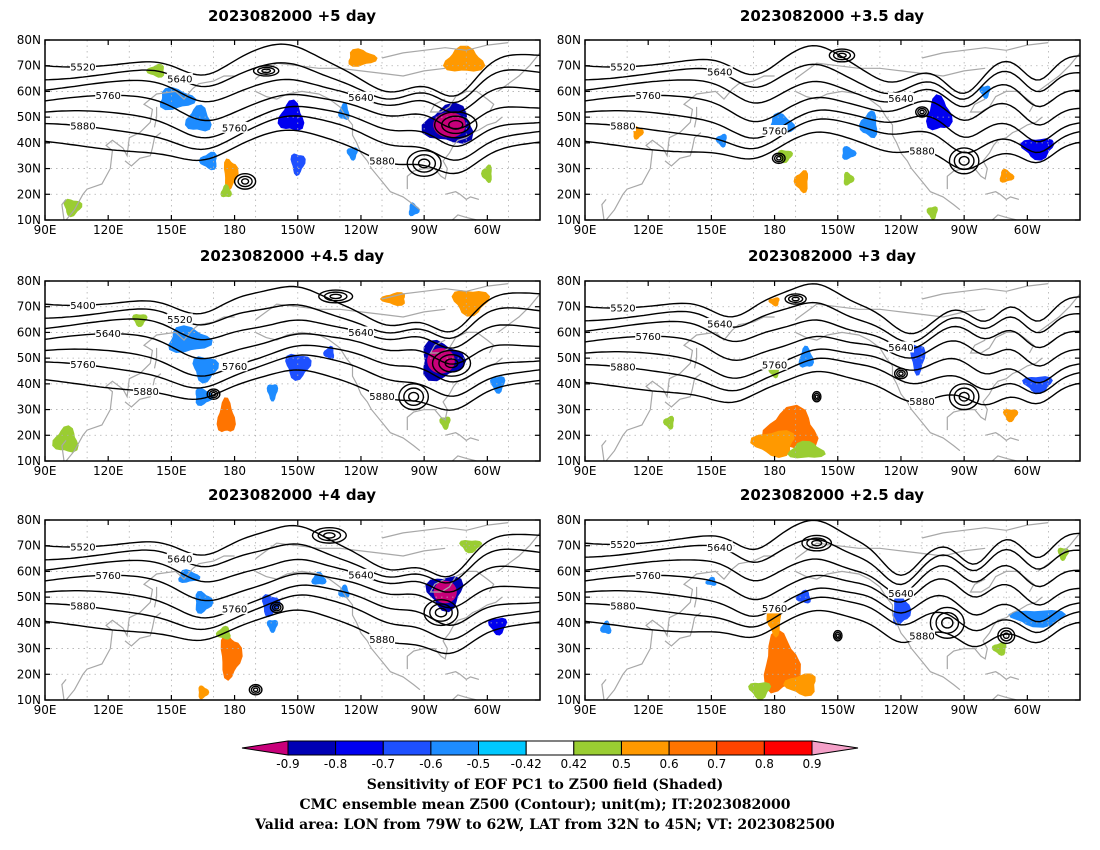 The width and height of the screenshot is (1100, 850). I want to click on colorbar-label: 0.6, so click(669, 764).